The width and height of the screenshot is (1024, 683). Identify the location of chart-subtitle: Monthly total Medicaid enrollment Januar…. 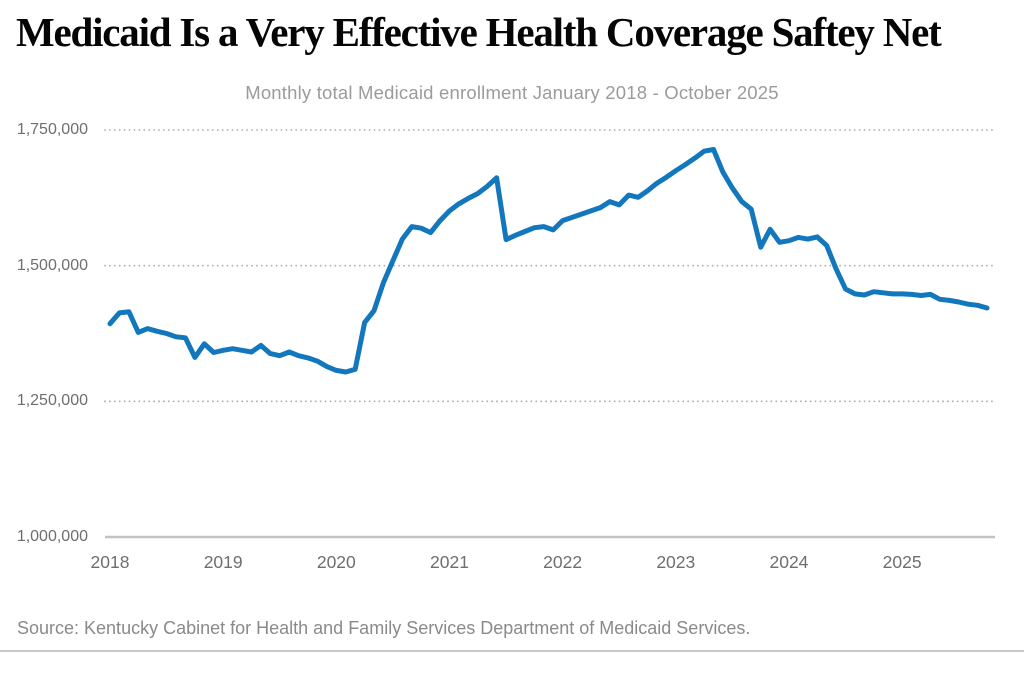
(512, 92).